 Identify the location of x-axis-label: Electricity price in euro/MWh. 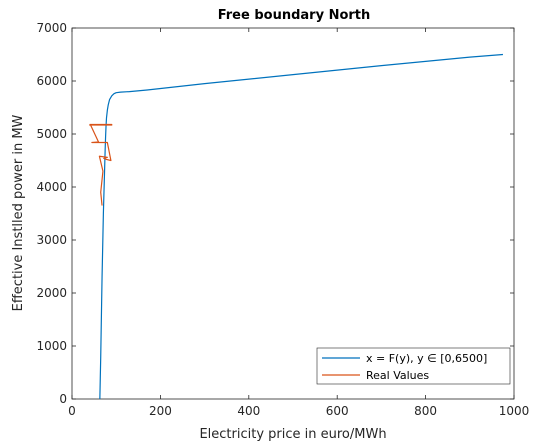
(292, 434).